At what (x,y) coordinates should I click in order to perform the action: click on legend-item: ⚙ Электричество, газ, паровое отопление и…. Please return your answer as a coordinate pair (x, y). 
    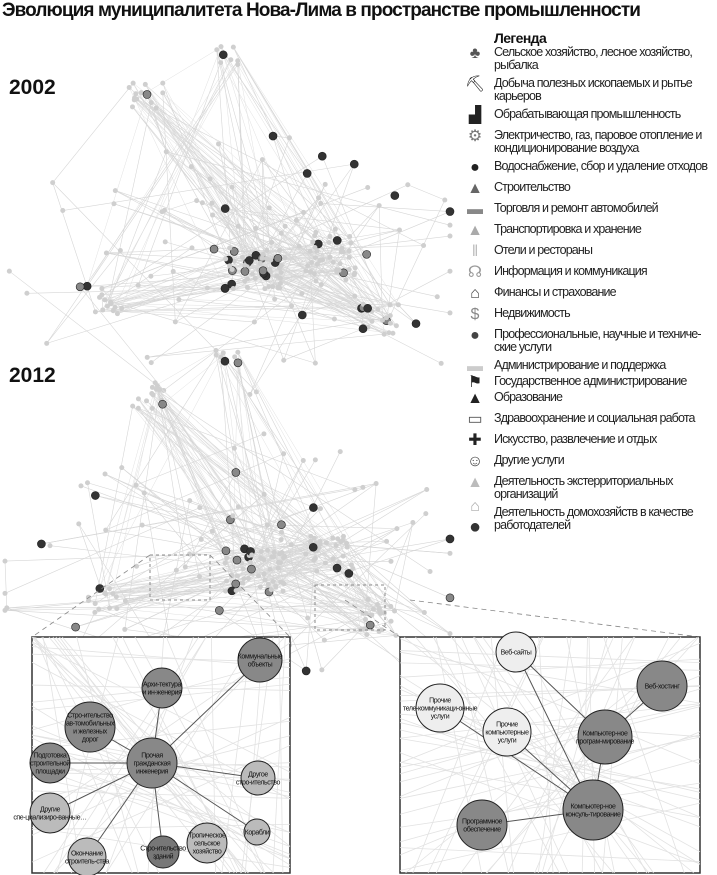
    Looking at the image, I should click on (589, 141).